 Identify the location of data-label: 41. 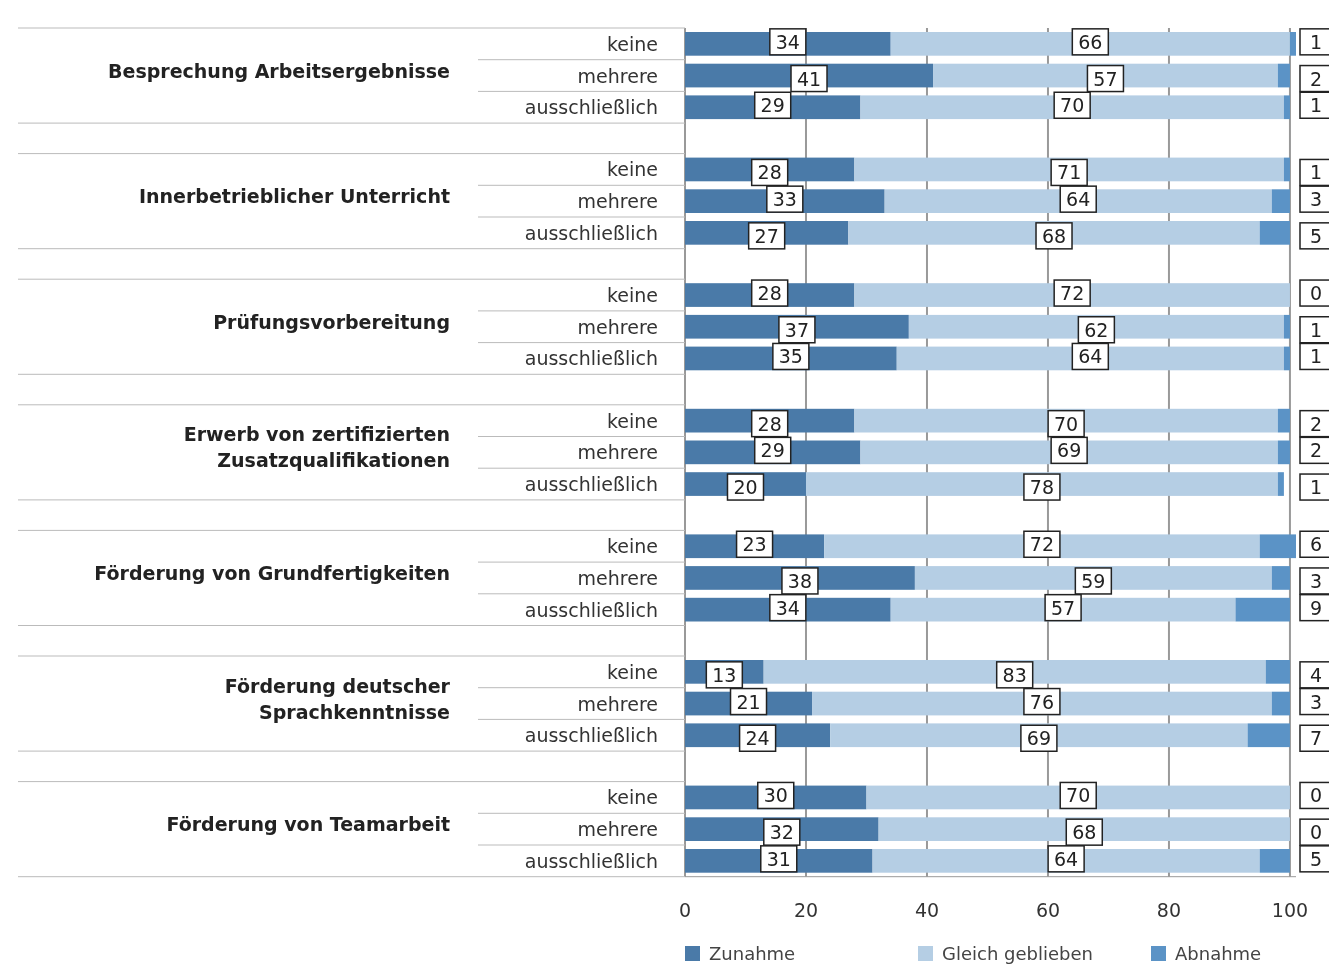
(809, 78).